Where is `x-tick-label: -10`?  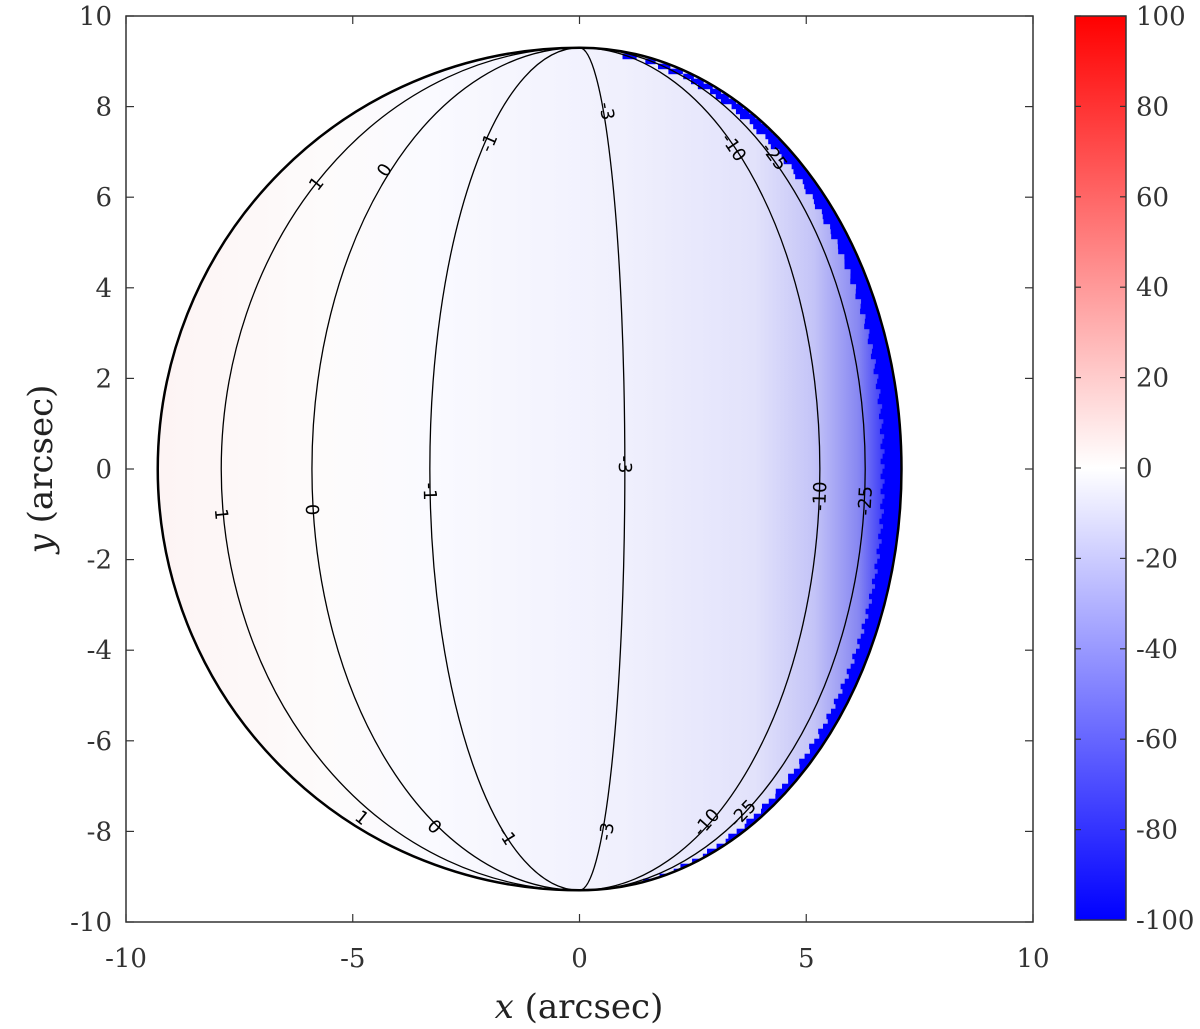
x-tick-label: -10 is located at coordinates (126, 959).